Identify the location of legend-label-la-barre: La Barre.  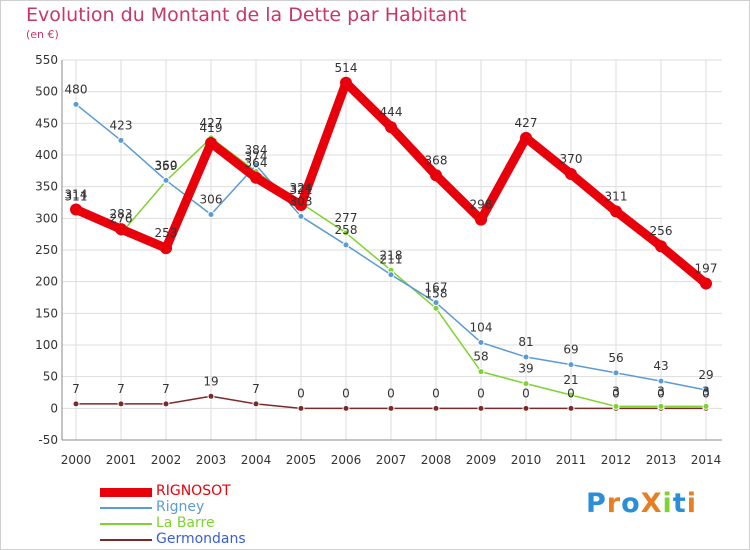
(185, 523).